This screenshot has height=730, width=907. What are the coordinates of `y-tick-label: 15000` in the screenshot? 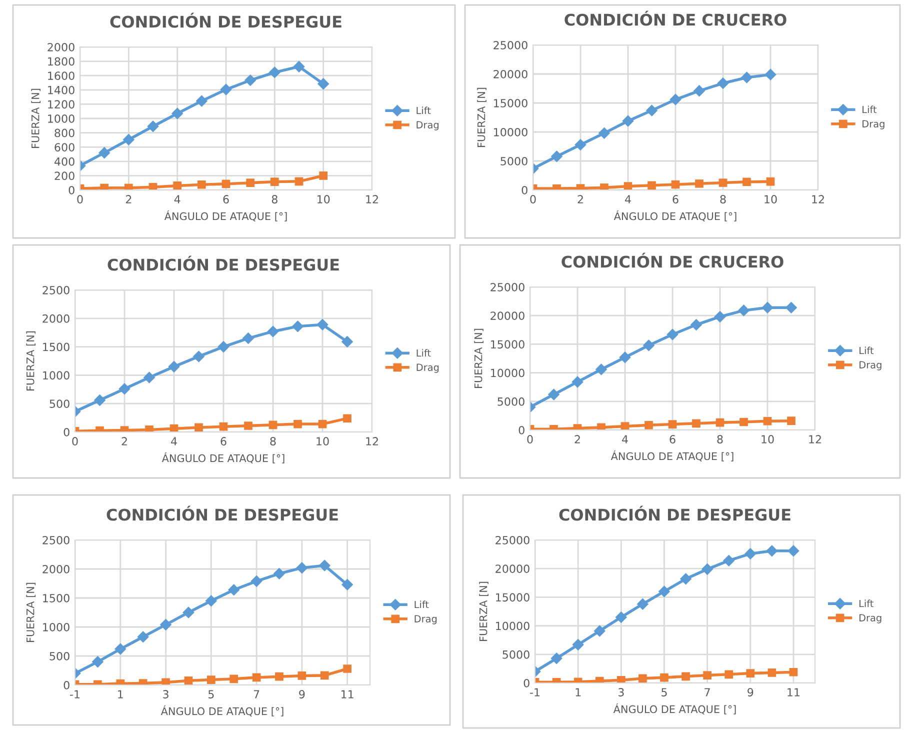 It's located at (507, 344).